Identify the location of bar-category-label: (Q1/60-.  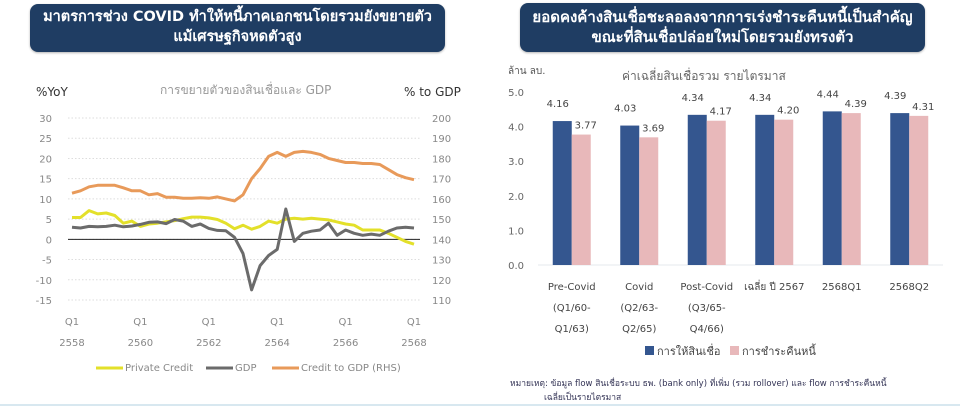
(572, 308).